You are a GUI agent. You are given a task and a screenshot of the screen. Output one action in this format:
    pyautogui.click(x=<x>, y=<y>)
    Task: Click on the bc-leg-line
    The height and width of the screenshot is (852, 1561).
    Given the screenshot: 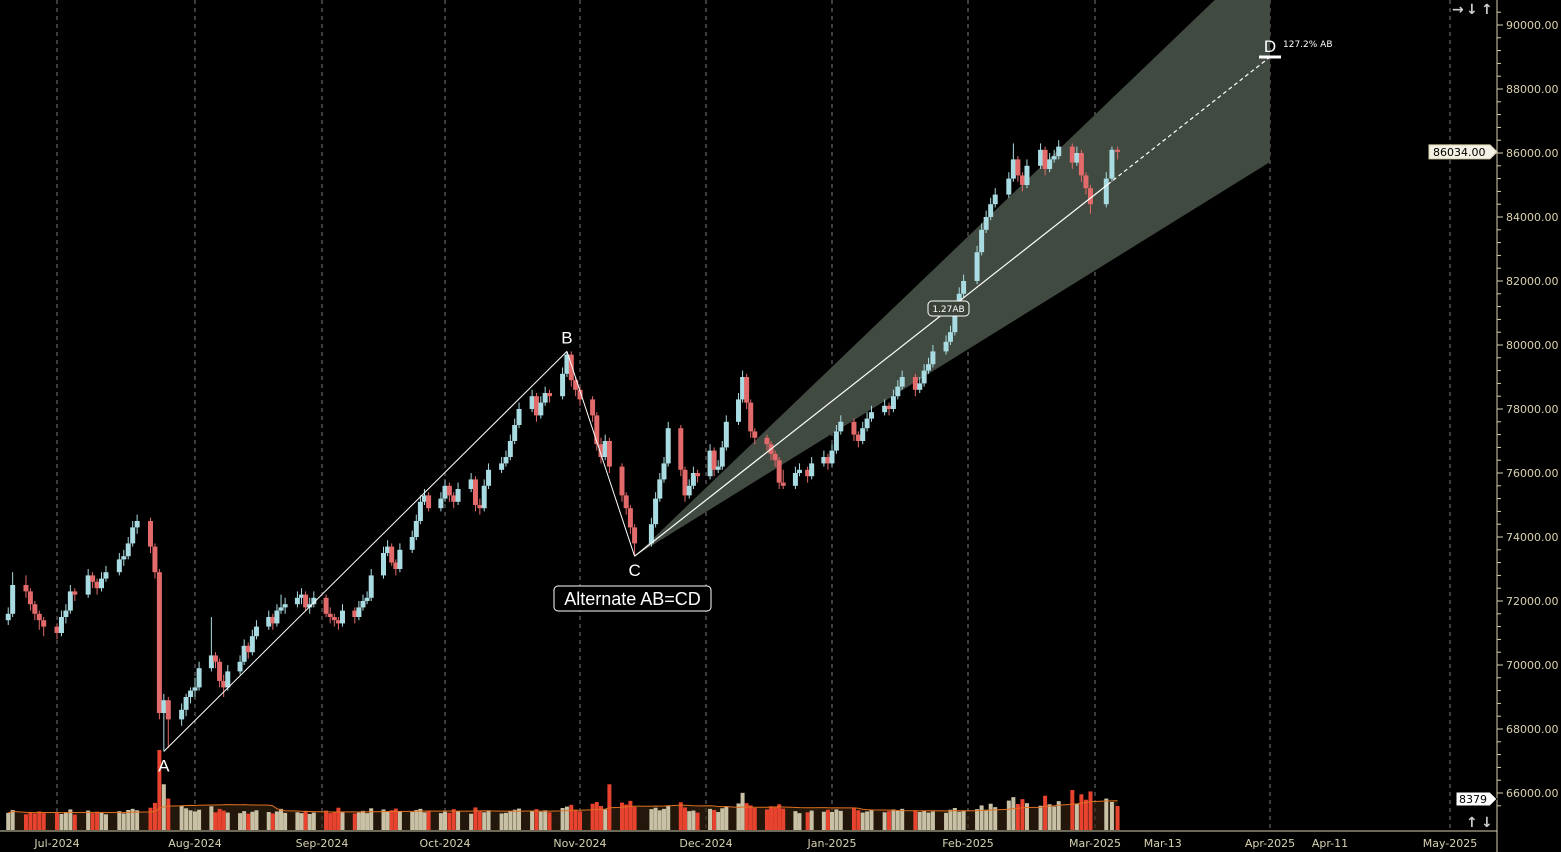 What is the action you would take?
    pyautogui.click(x=601, y=454)
    